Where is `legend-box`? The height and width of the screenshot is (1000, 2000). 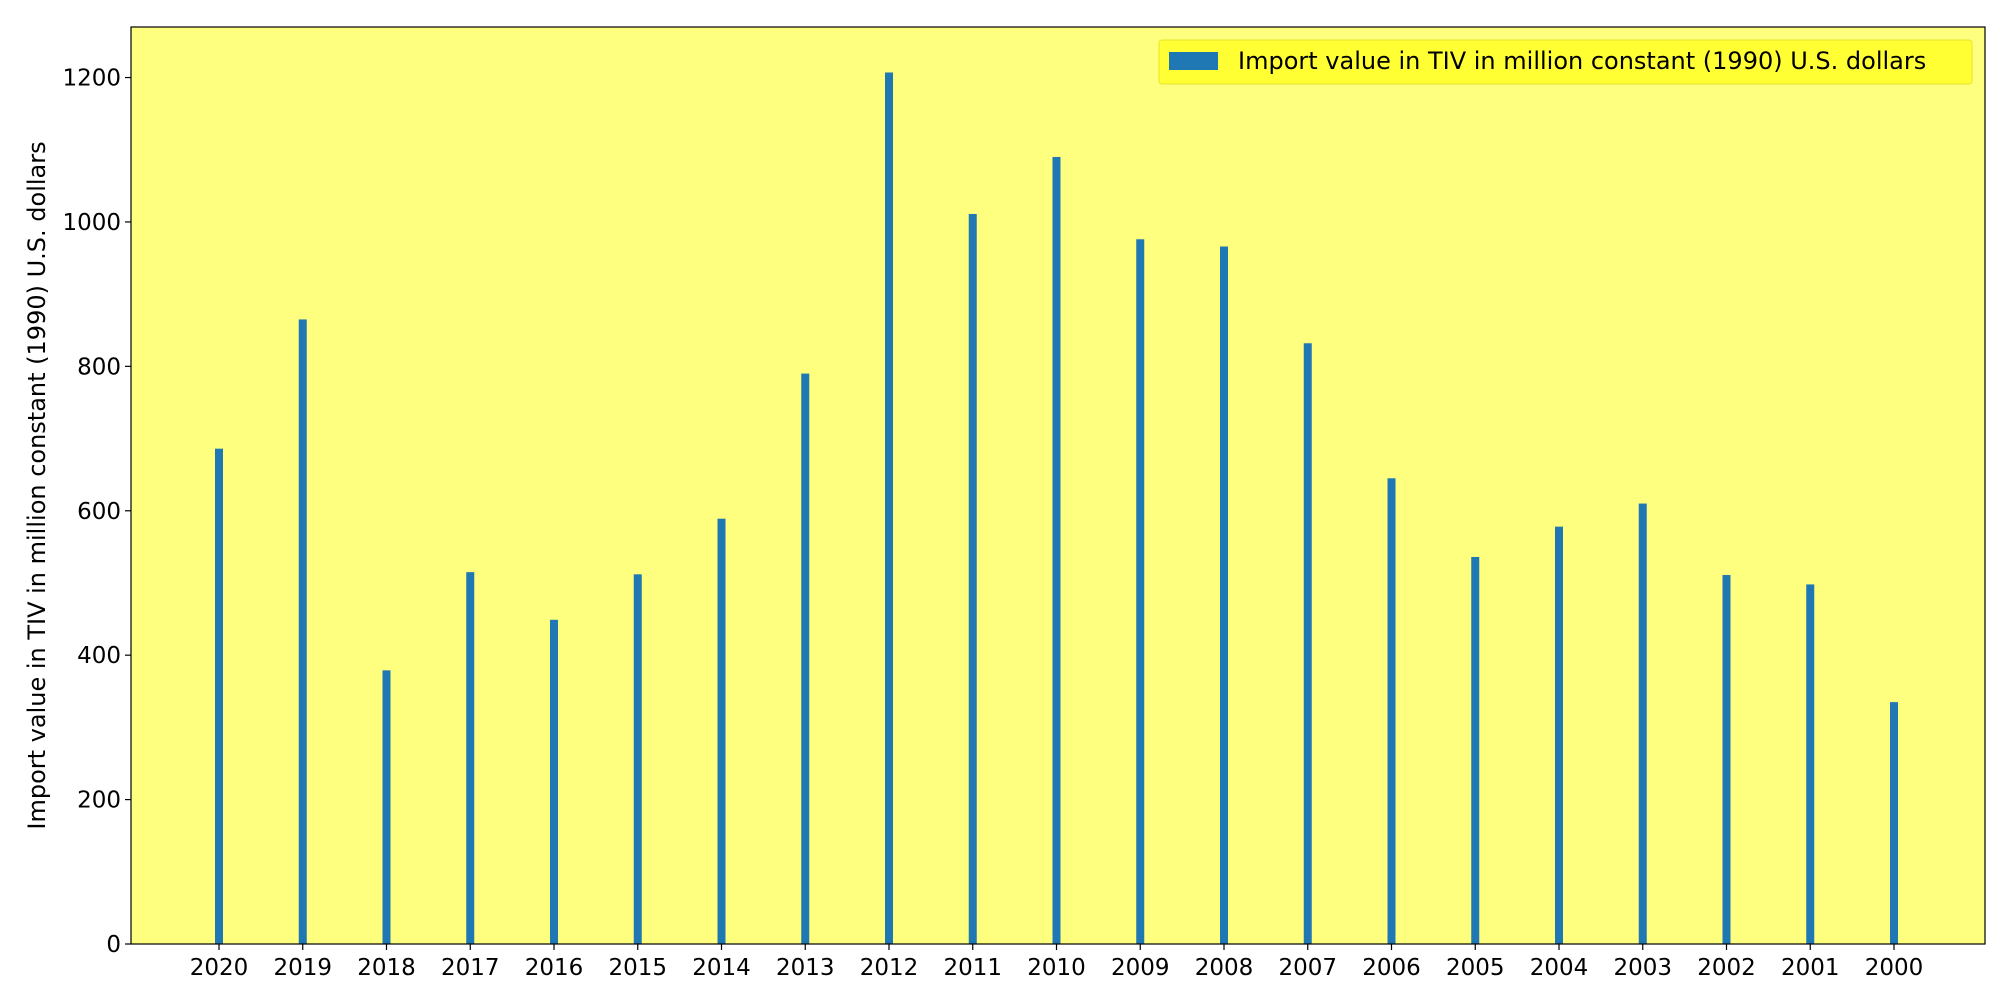 legend-box is located at coordinates (1565, 62).